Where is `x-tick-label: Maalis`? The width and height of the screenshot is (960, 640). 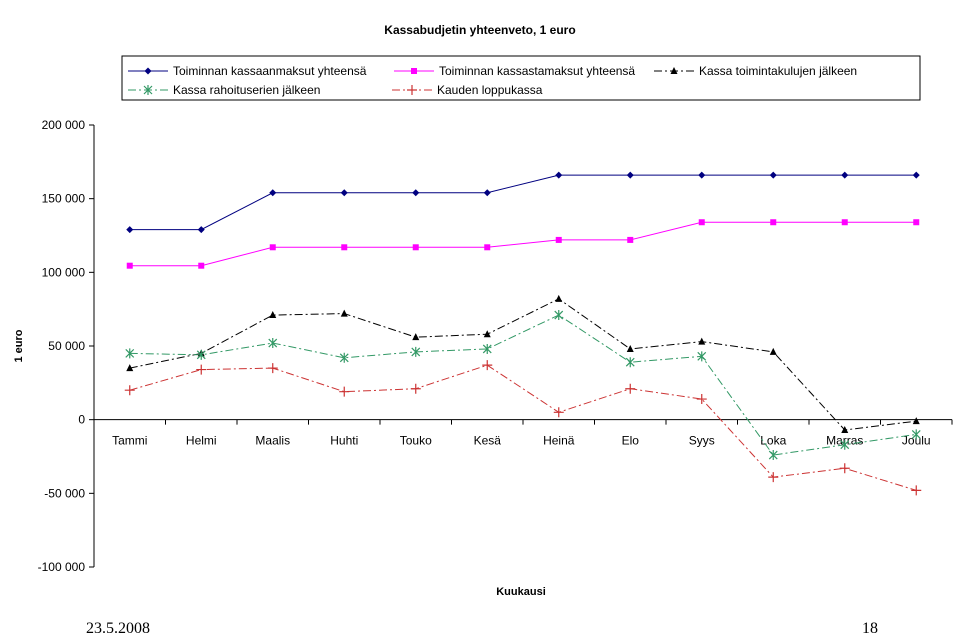
x-tick-label: Maalis is located at coordinates (272, 441).